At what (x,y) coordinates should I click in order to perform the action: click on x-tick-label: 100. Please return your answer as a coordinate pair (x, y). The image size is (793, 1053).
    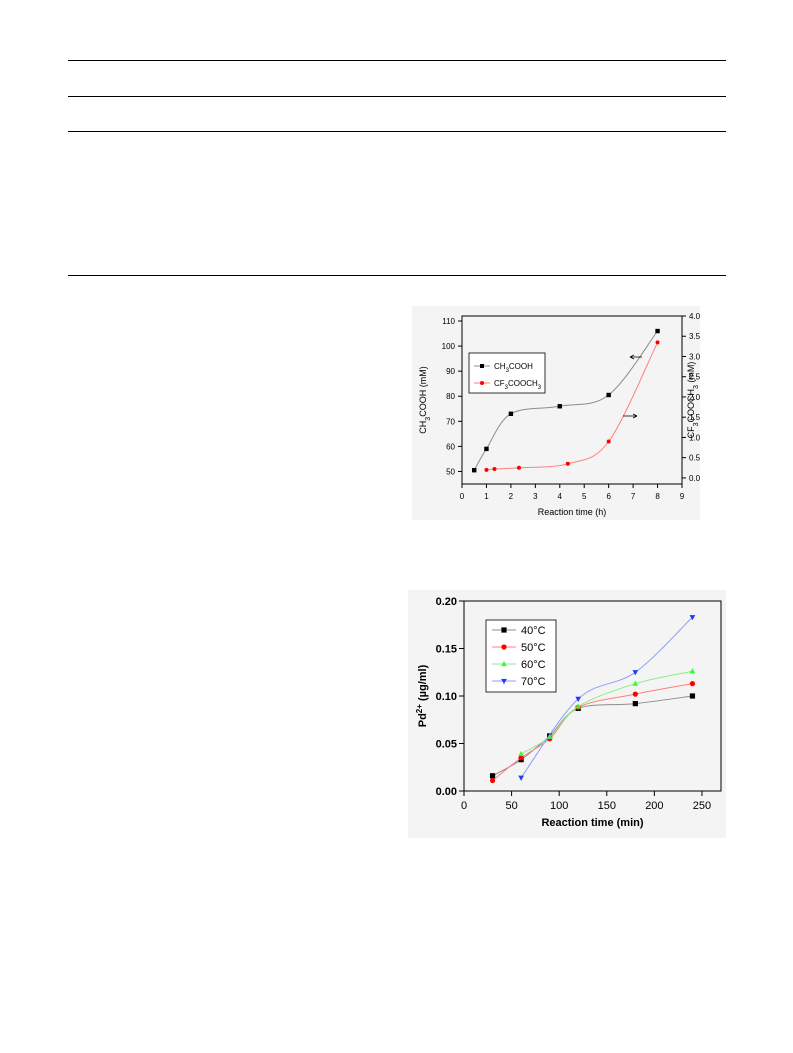
    Looking at the image, I should click on (559, 806).